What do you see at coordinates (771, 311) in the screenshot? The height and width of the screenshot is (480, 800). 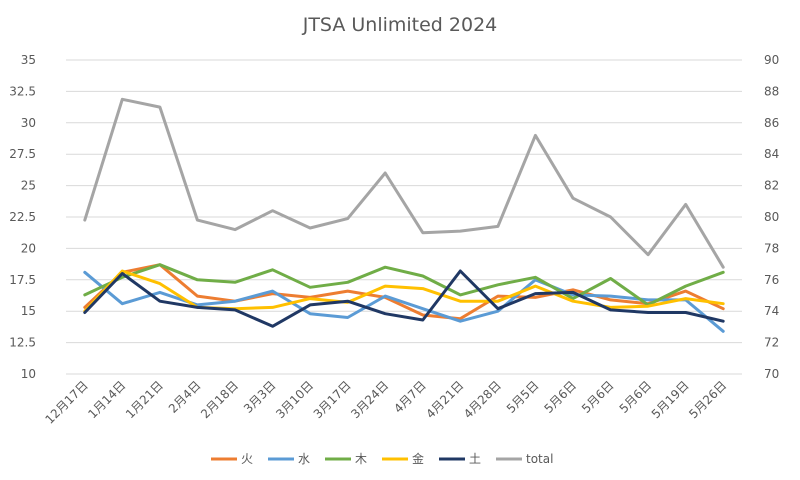 I see `right-axis-tick-label: 74` at bounding box center [771, 311].